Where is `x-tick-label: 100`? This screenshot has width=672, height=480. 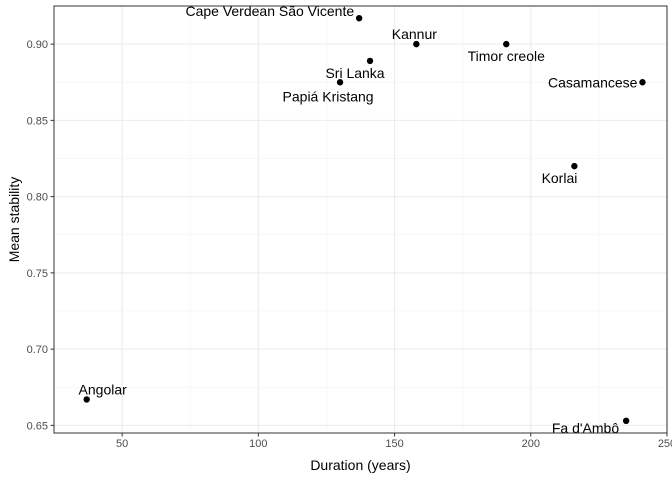 x-tick-label: 100 is located at coordinates (258, 444).